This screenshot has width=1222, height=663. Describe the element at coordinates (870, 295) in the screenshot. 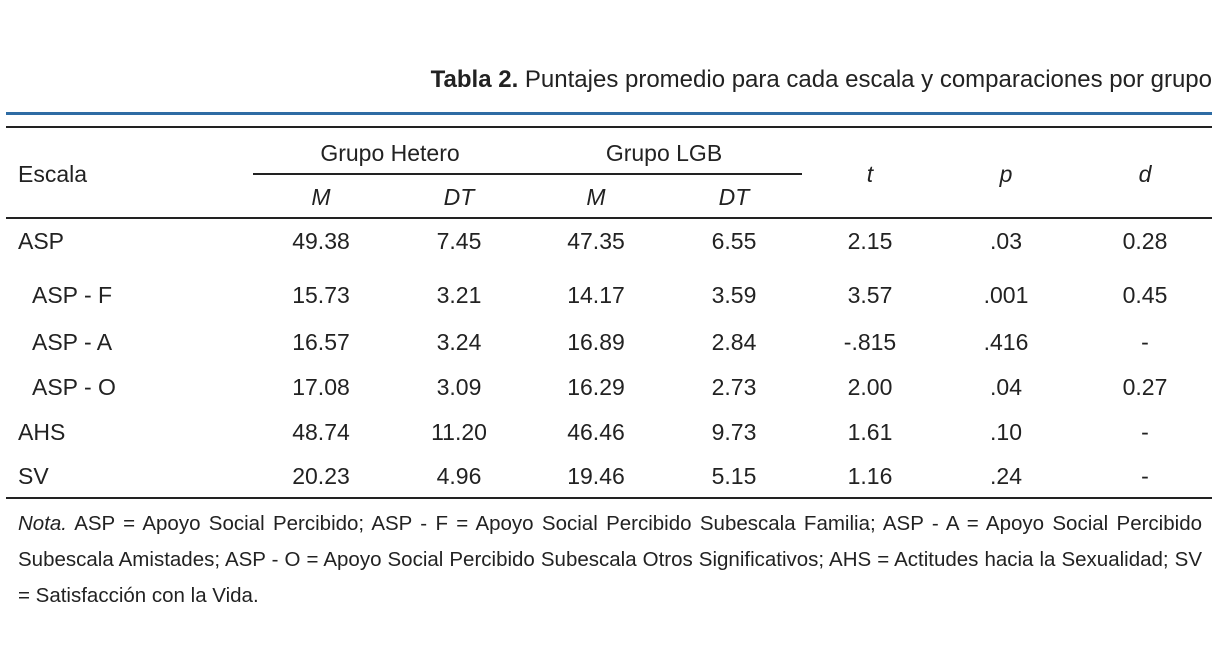

I see `cell-t: 3.57` at that location.